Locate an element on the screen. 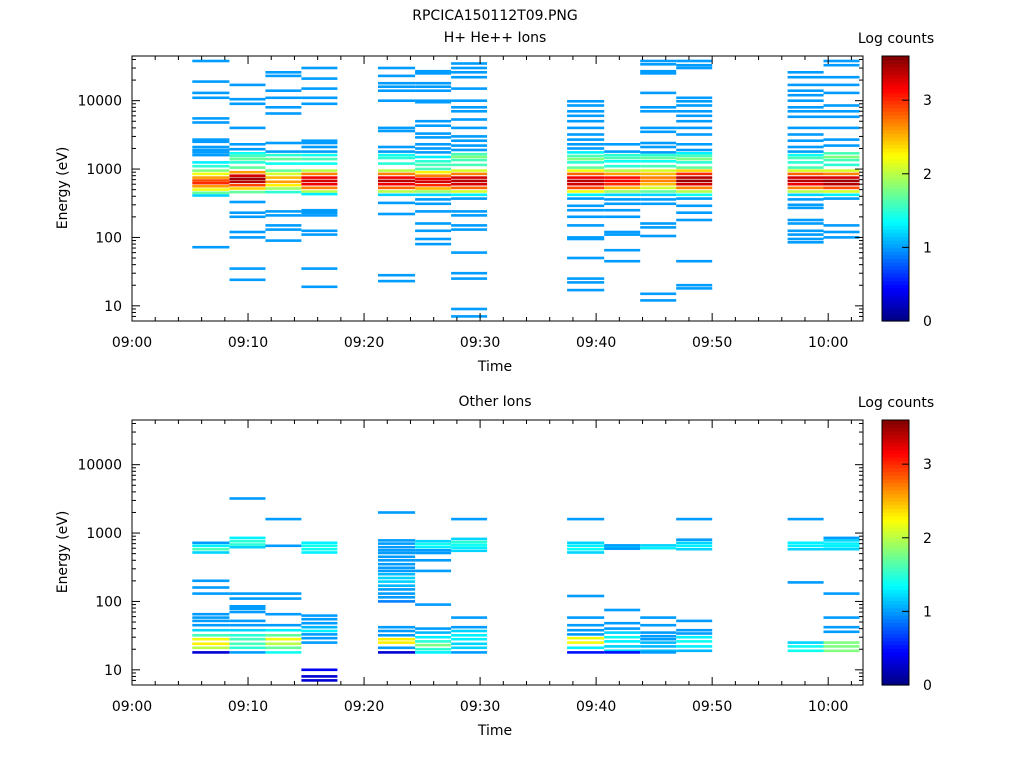  y-tick-label: 1000 is located at coordinates (104, 170).